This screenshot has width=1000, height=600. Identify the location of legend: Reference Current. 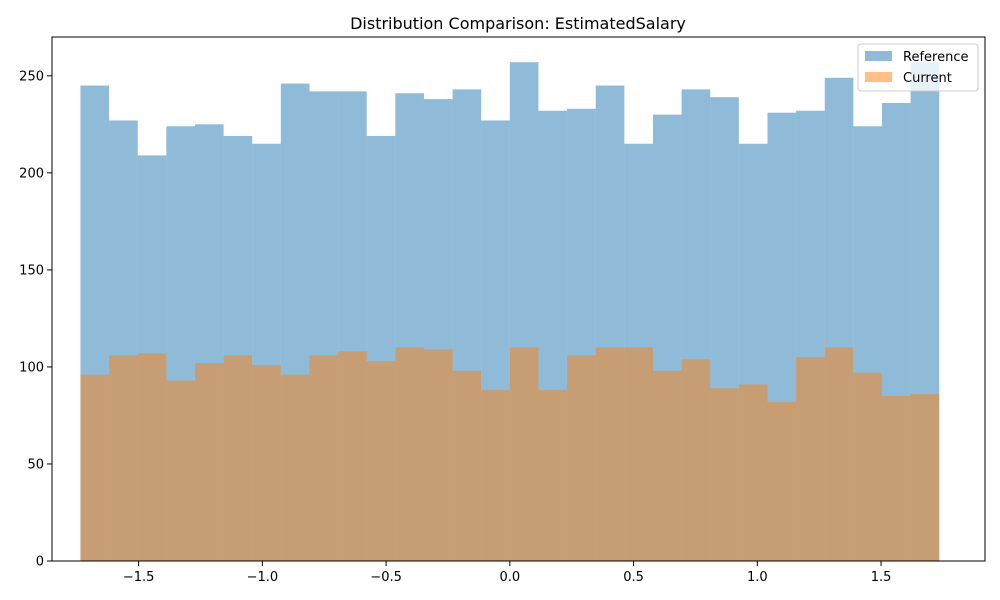
(918, 67).